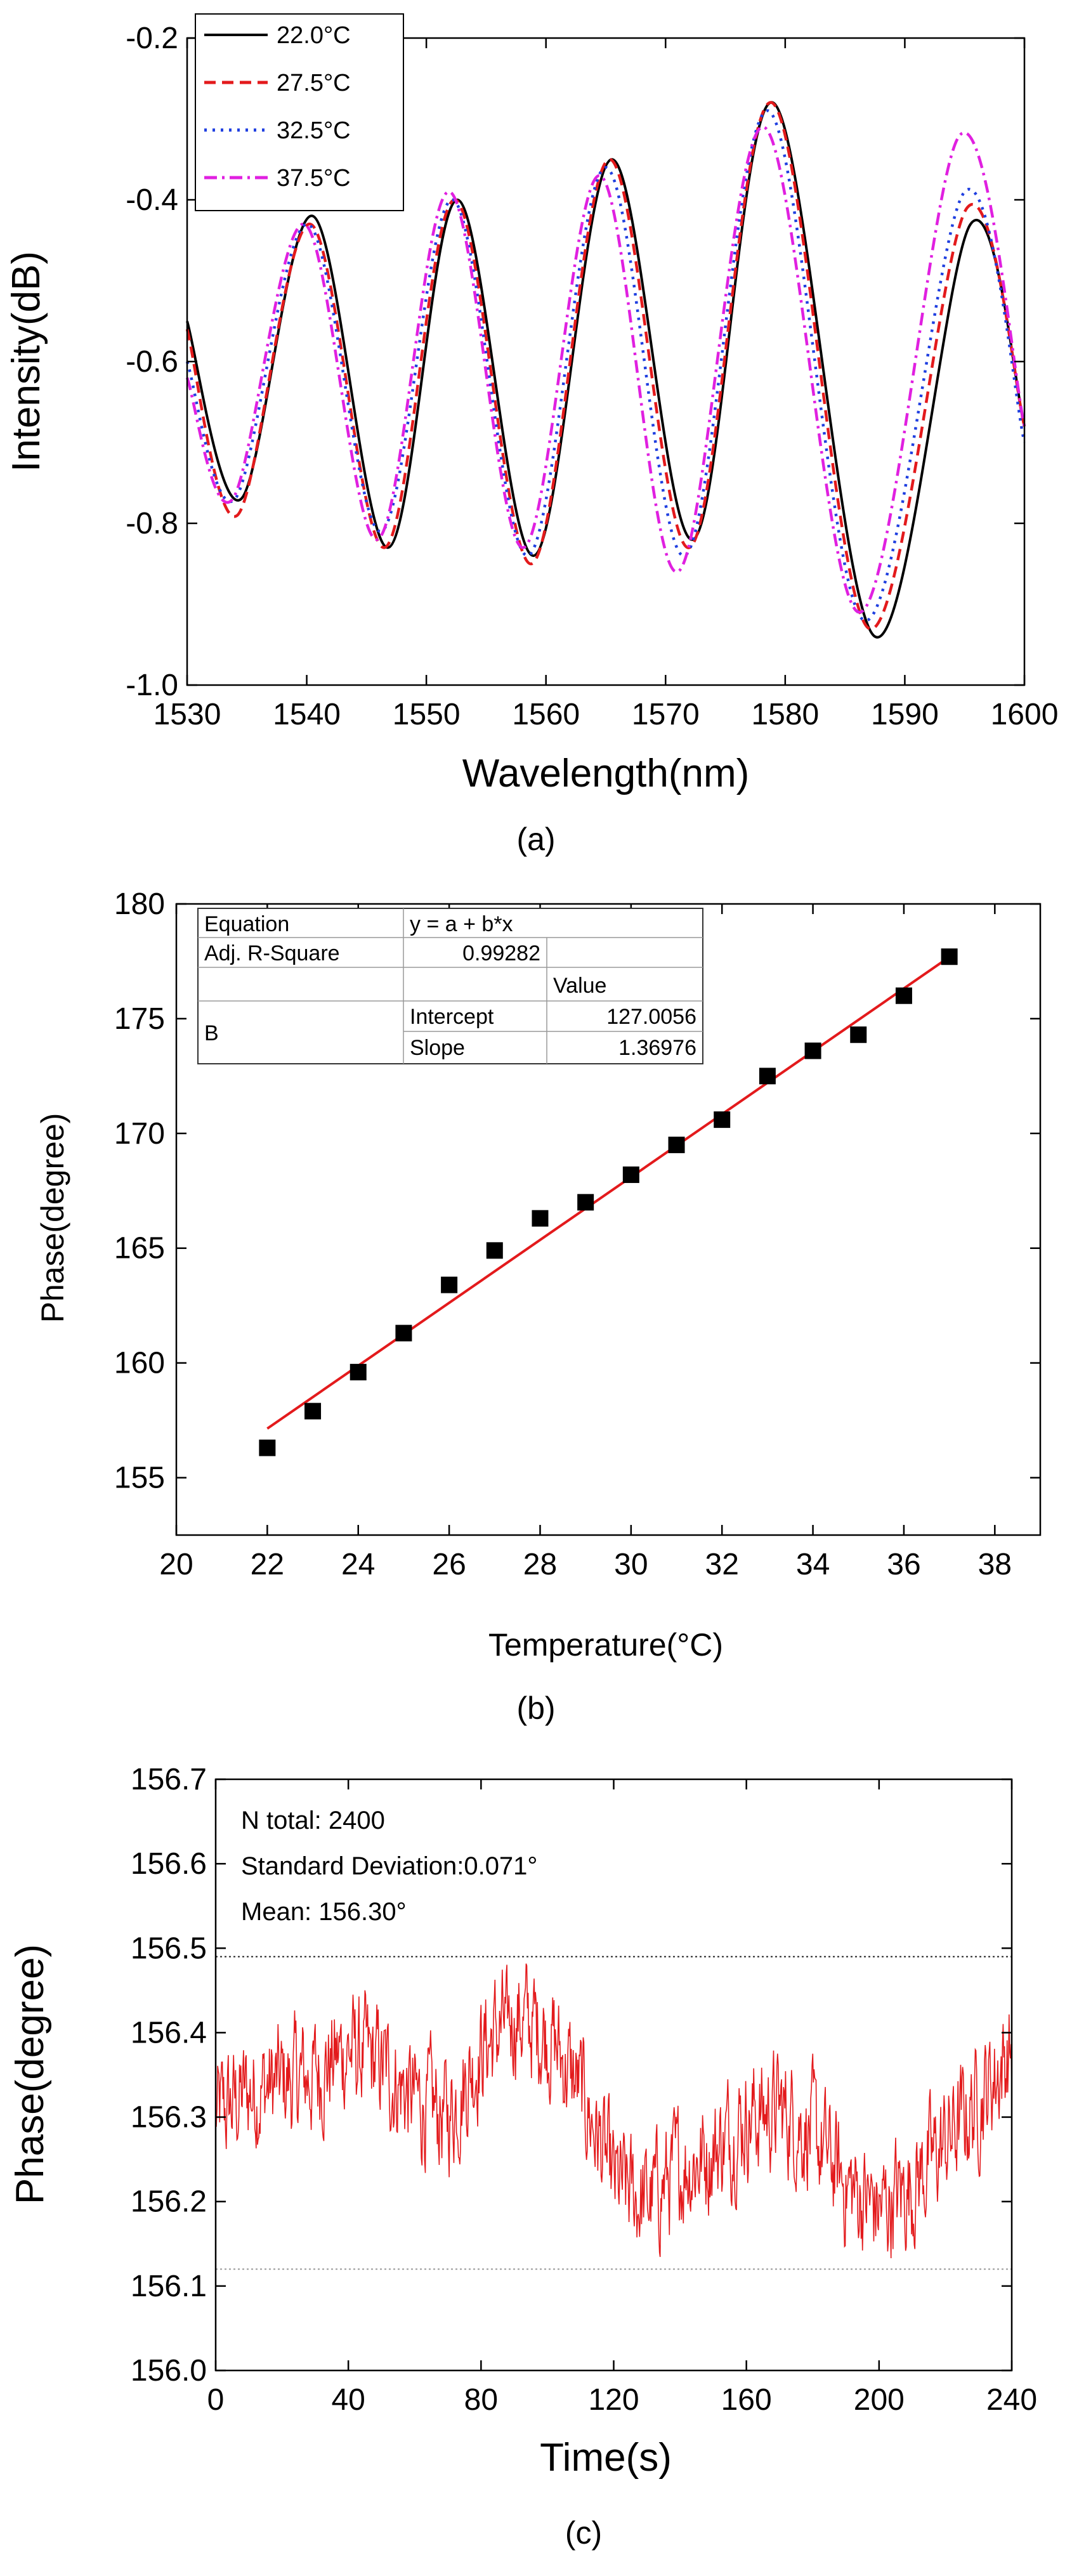 This screenshot has height=2576, width=1072. What do you see at coordinates (1011, 2400) in the screenshot?
I see `chart-c-x-tick-label: 240` at bounding box center [1011, 2400].